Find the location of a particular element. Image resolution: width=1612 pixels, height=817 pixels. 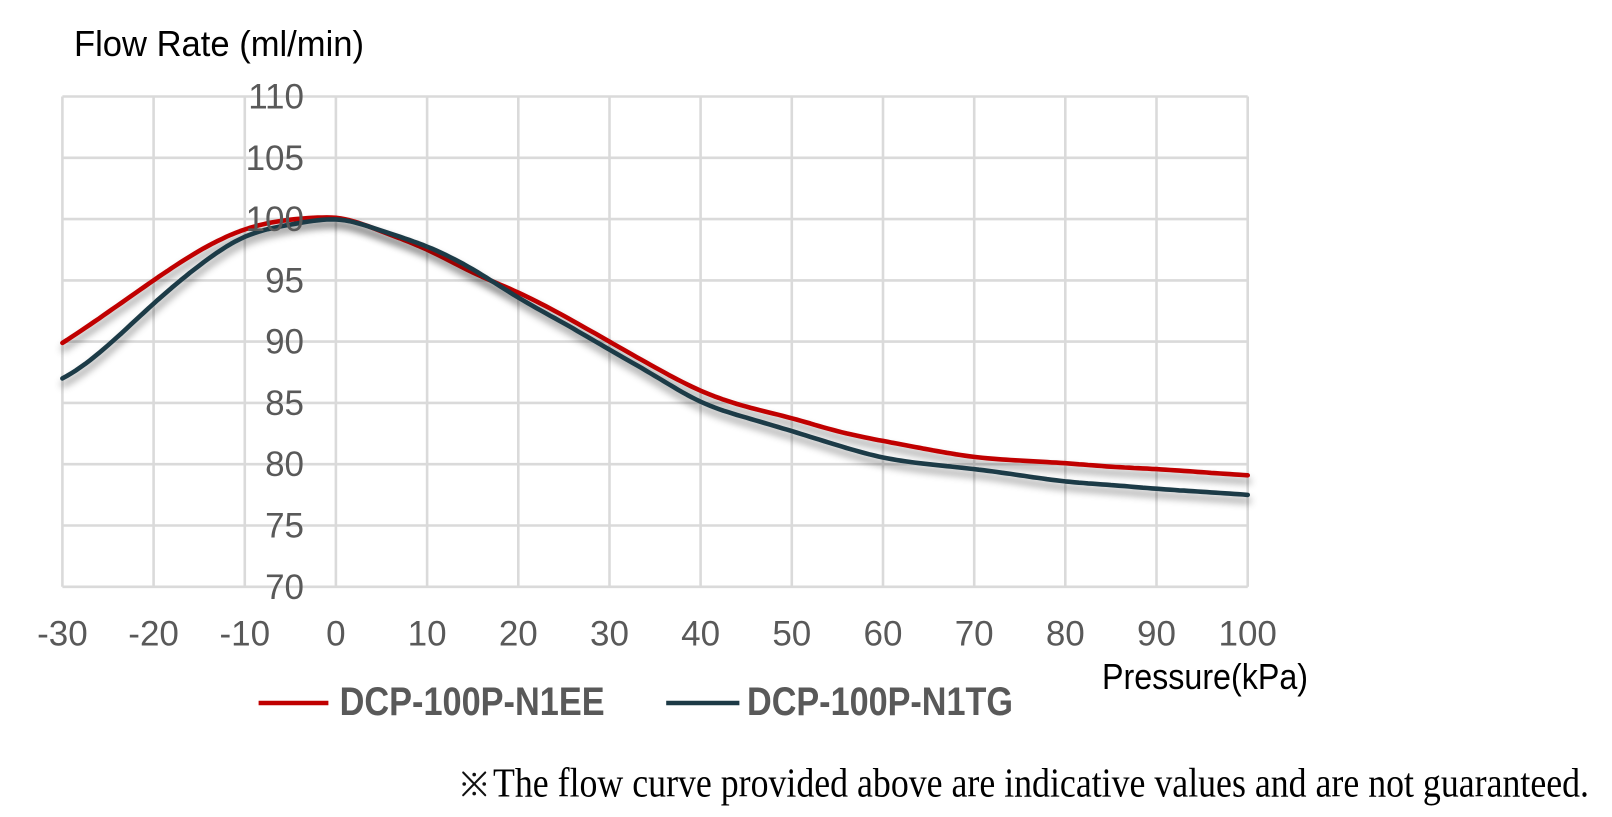

svg-text: 110 is located at coordinates (276, 97).